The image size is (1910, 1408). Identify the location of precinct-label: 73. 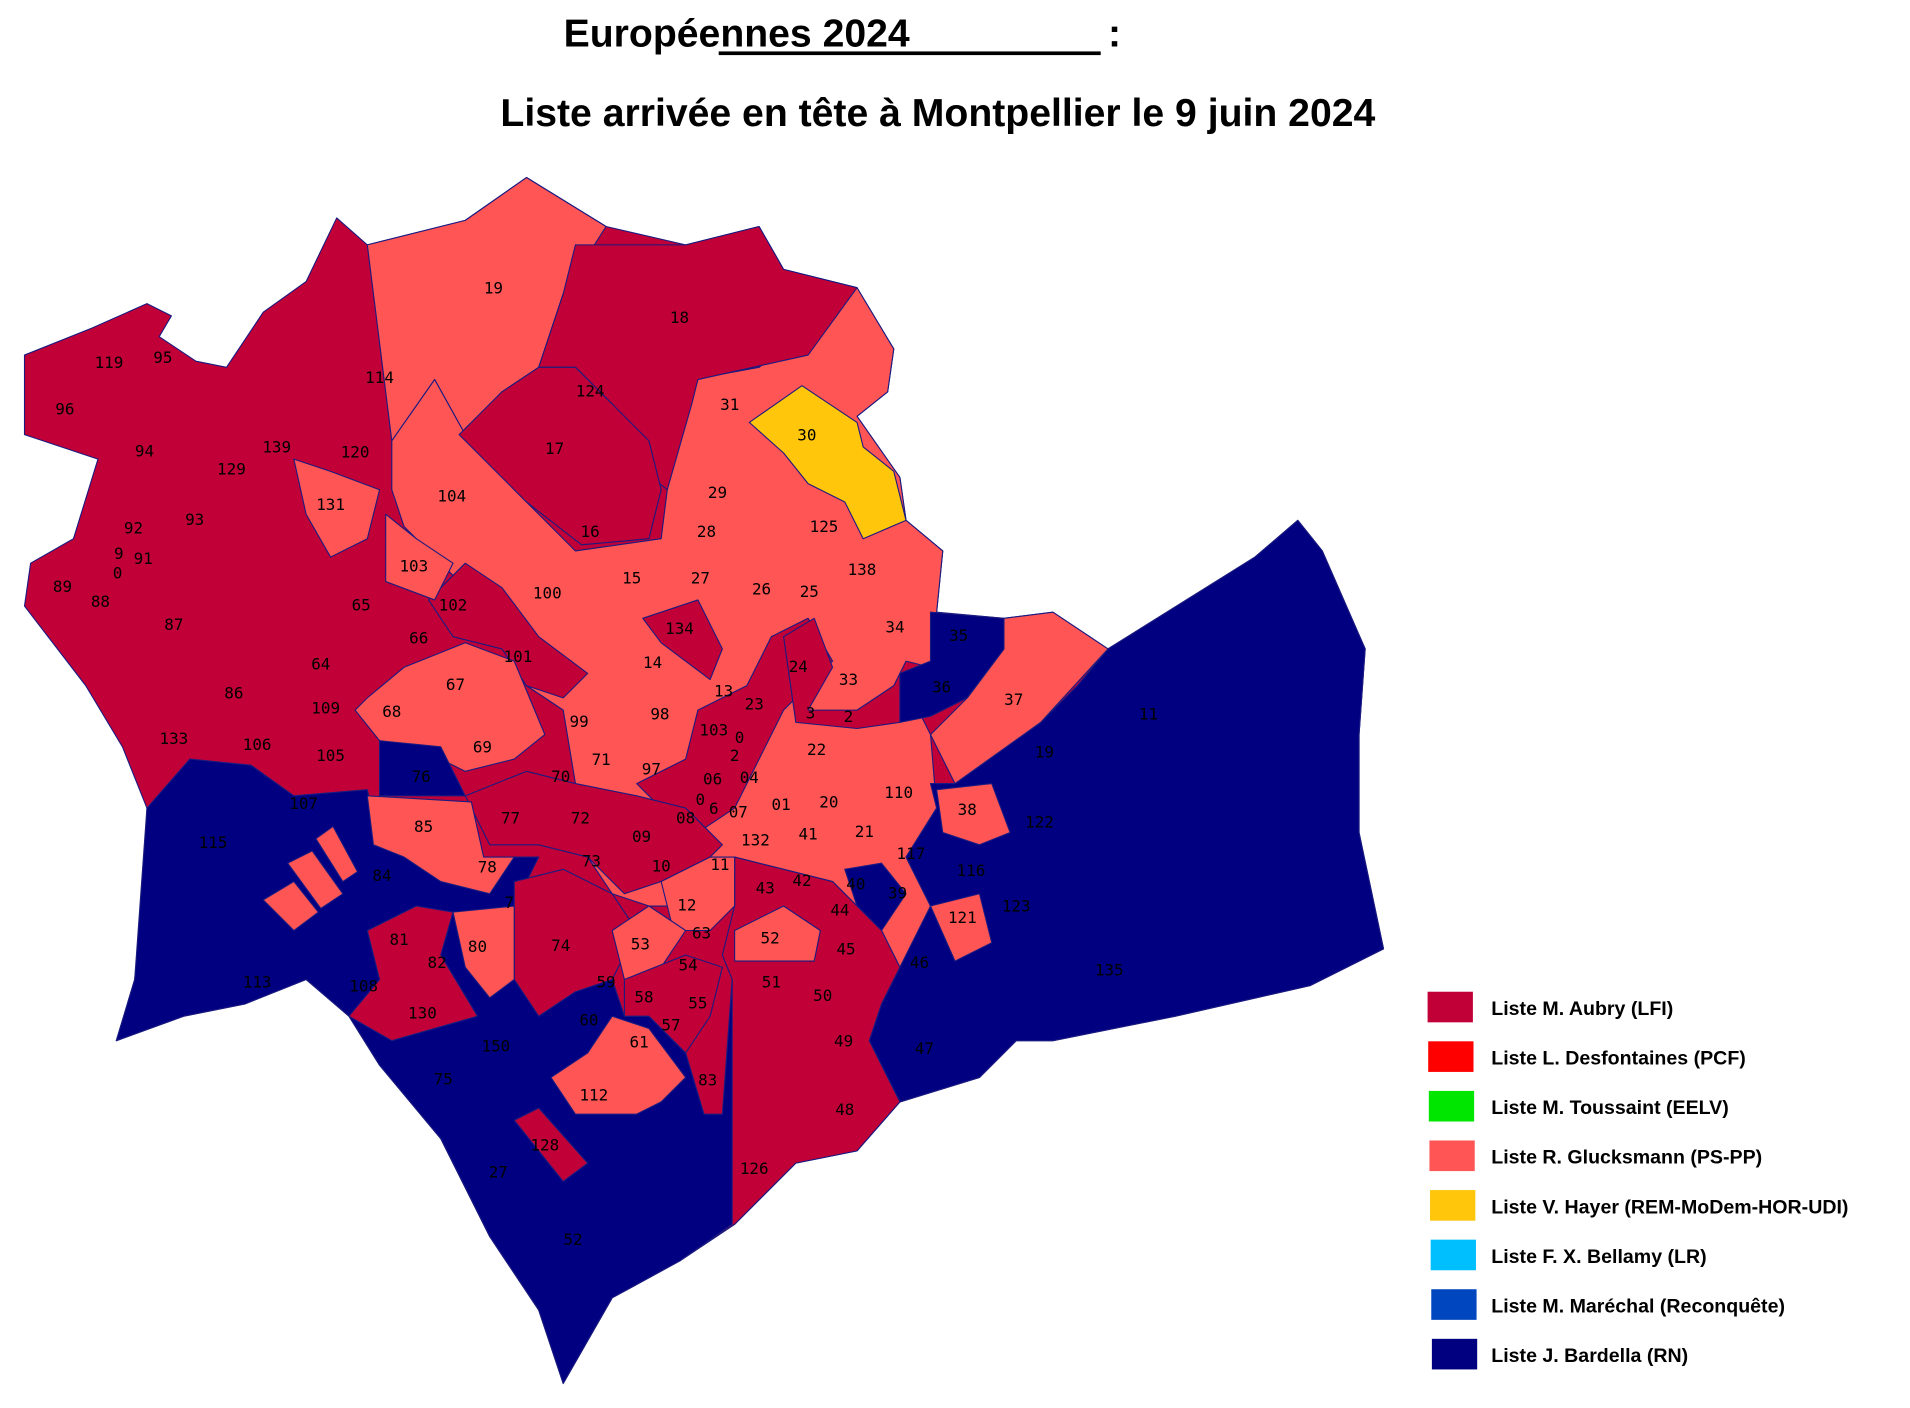
(591, 860).